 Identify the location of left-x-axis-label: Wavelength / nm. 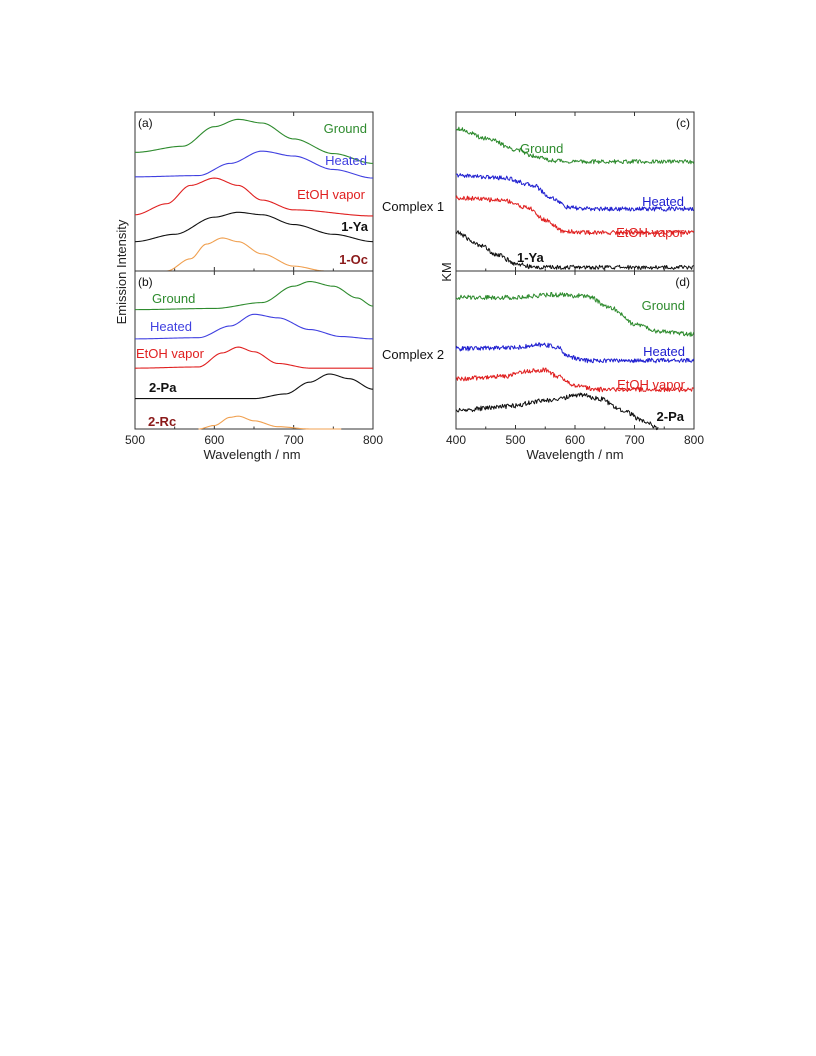
(251, 454).